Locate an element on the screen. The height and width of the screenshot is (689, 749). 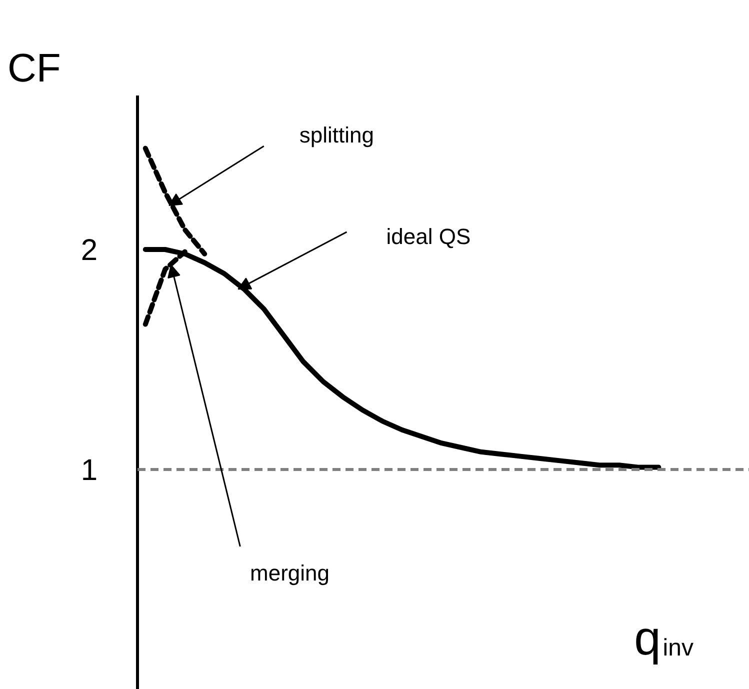
y-tick-label: 1 is located at coordinates (89, 470).